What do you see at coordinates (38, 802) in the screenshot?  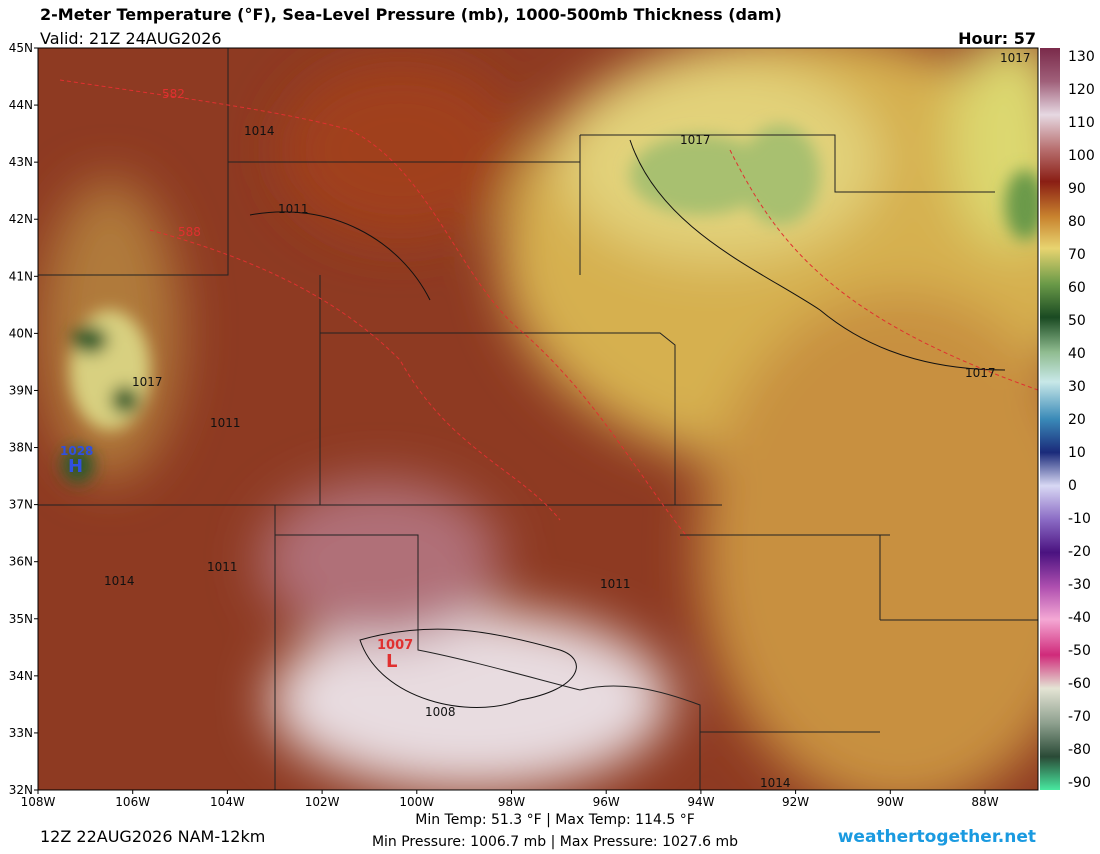 I see `lon-label: 108W` at bounding box center [38, 802].